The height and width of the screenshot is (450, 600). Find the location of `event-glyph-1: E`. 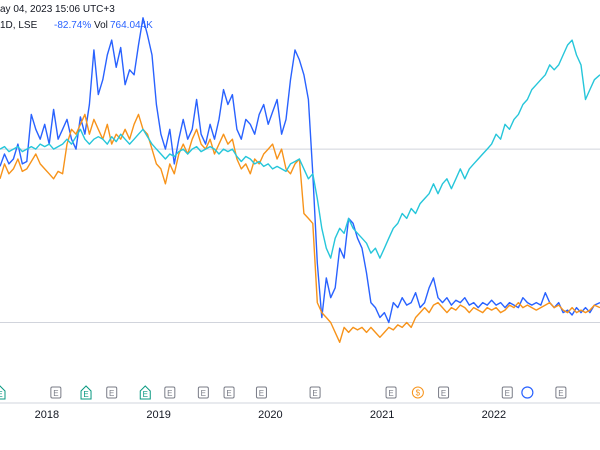

event-glyph-1: E is located at coordinates (55, 393).